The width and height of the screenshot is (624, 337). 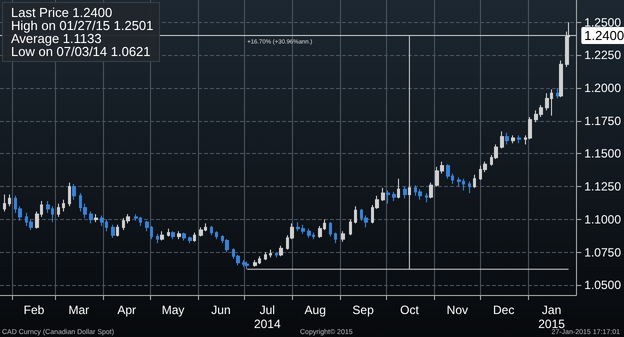 What do you see at coordinates (62, 12) in the screenshot?
I see `annotation: Last Price 1.2400` at bounding box center [62, 12].